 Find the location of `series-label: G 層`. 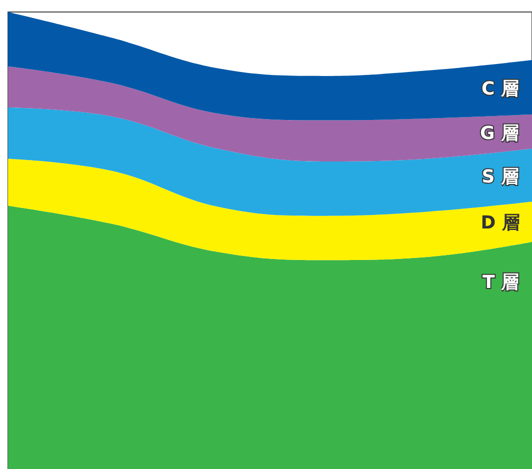

series-label: G 層 is located at coordinates (500, 133).